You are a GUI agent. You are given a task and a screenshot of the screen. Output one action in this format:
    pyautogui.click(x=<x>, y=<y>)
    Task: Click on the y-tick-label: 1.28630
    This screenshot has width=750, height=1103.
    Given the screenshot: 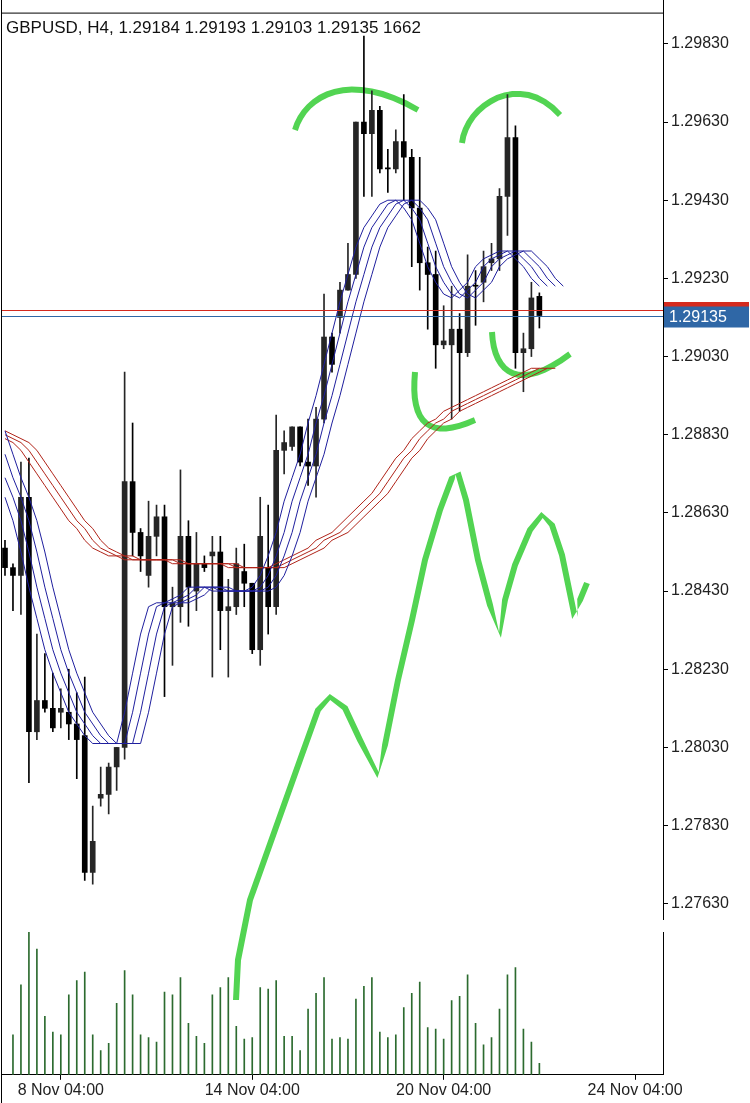 What is the action you would take?
    pyautogui.click(x=700, y=512)
    